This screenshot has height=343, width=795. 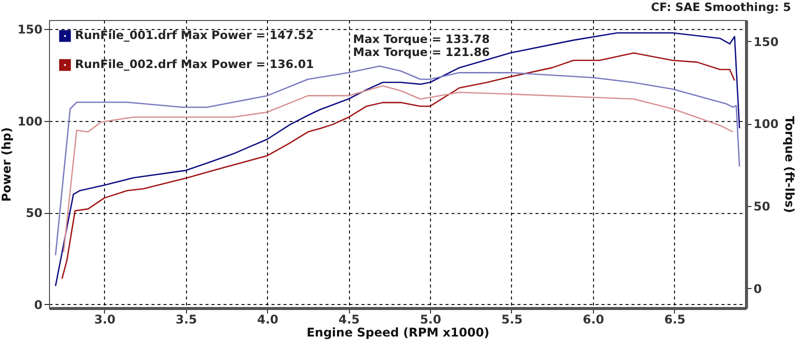 I want to click on legend-label: RunFile_001.drf Max Power = 147.52, so click(x=194, y=35).